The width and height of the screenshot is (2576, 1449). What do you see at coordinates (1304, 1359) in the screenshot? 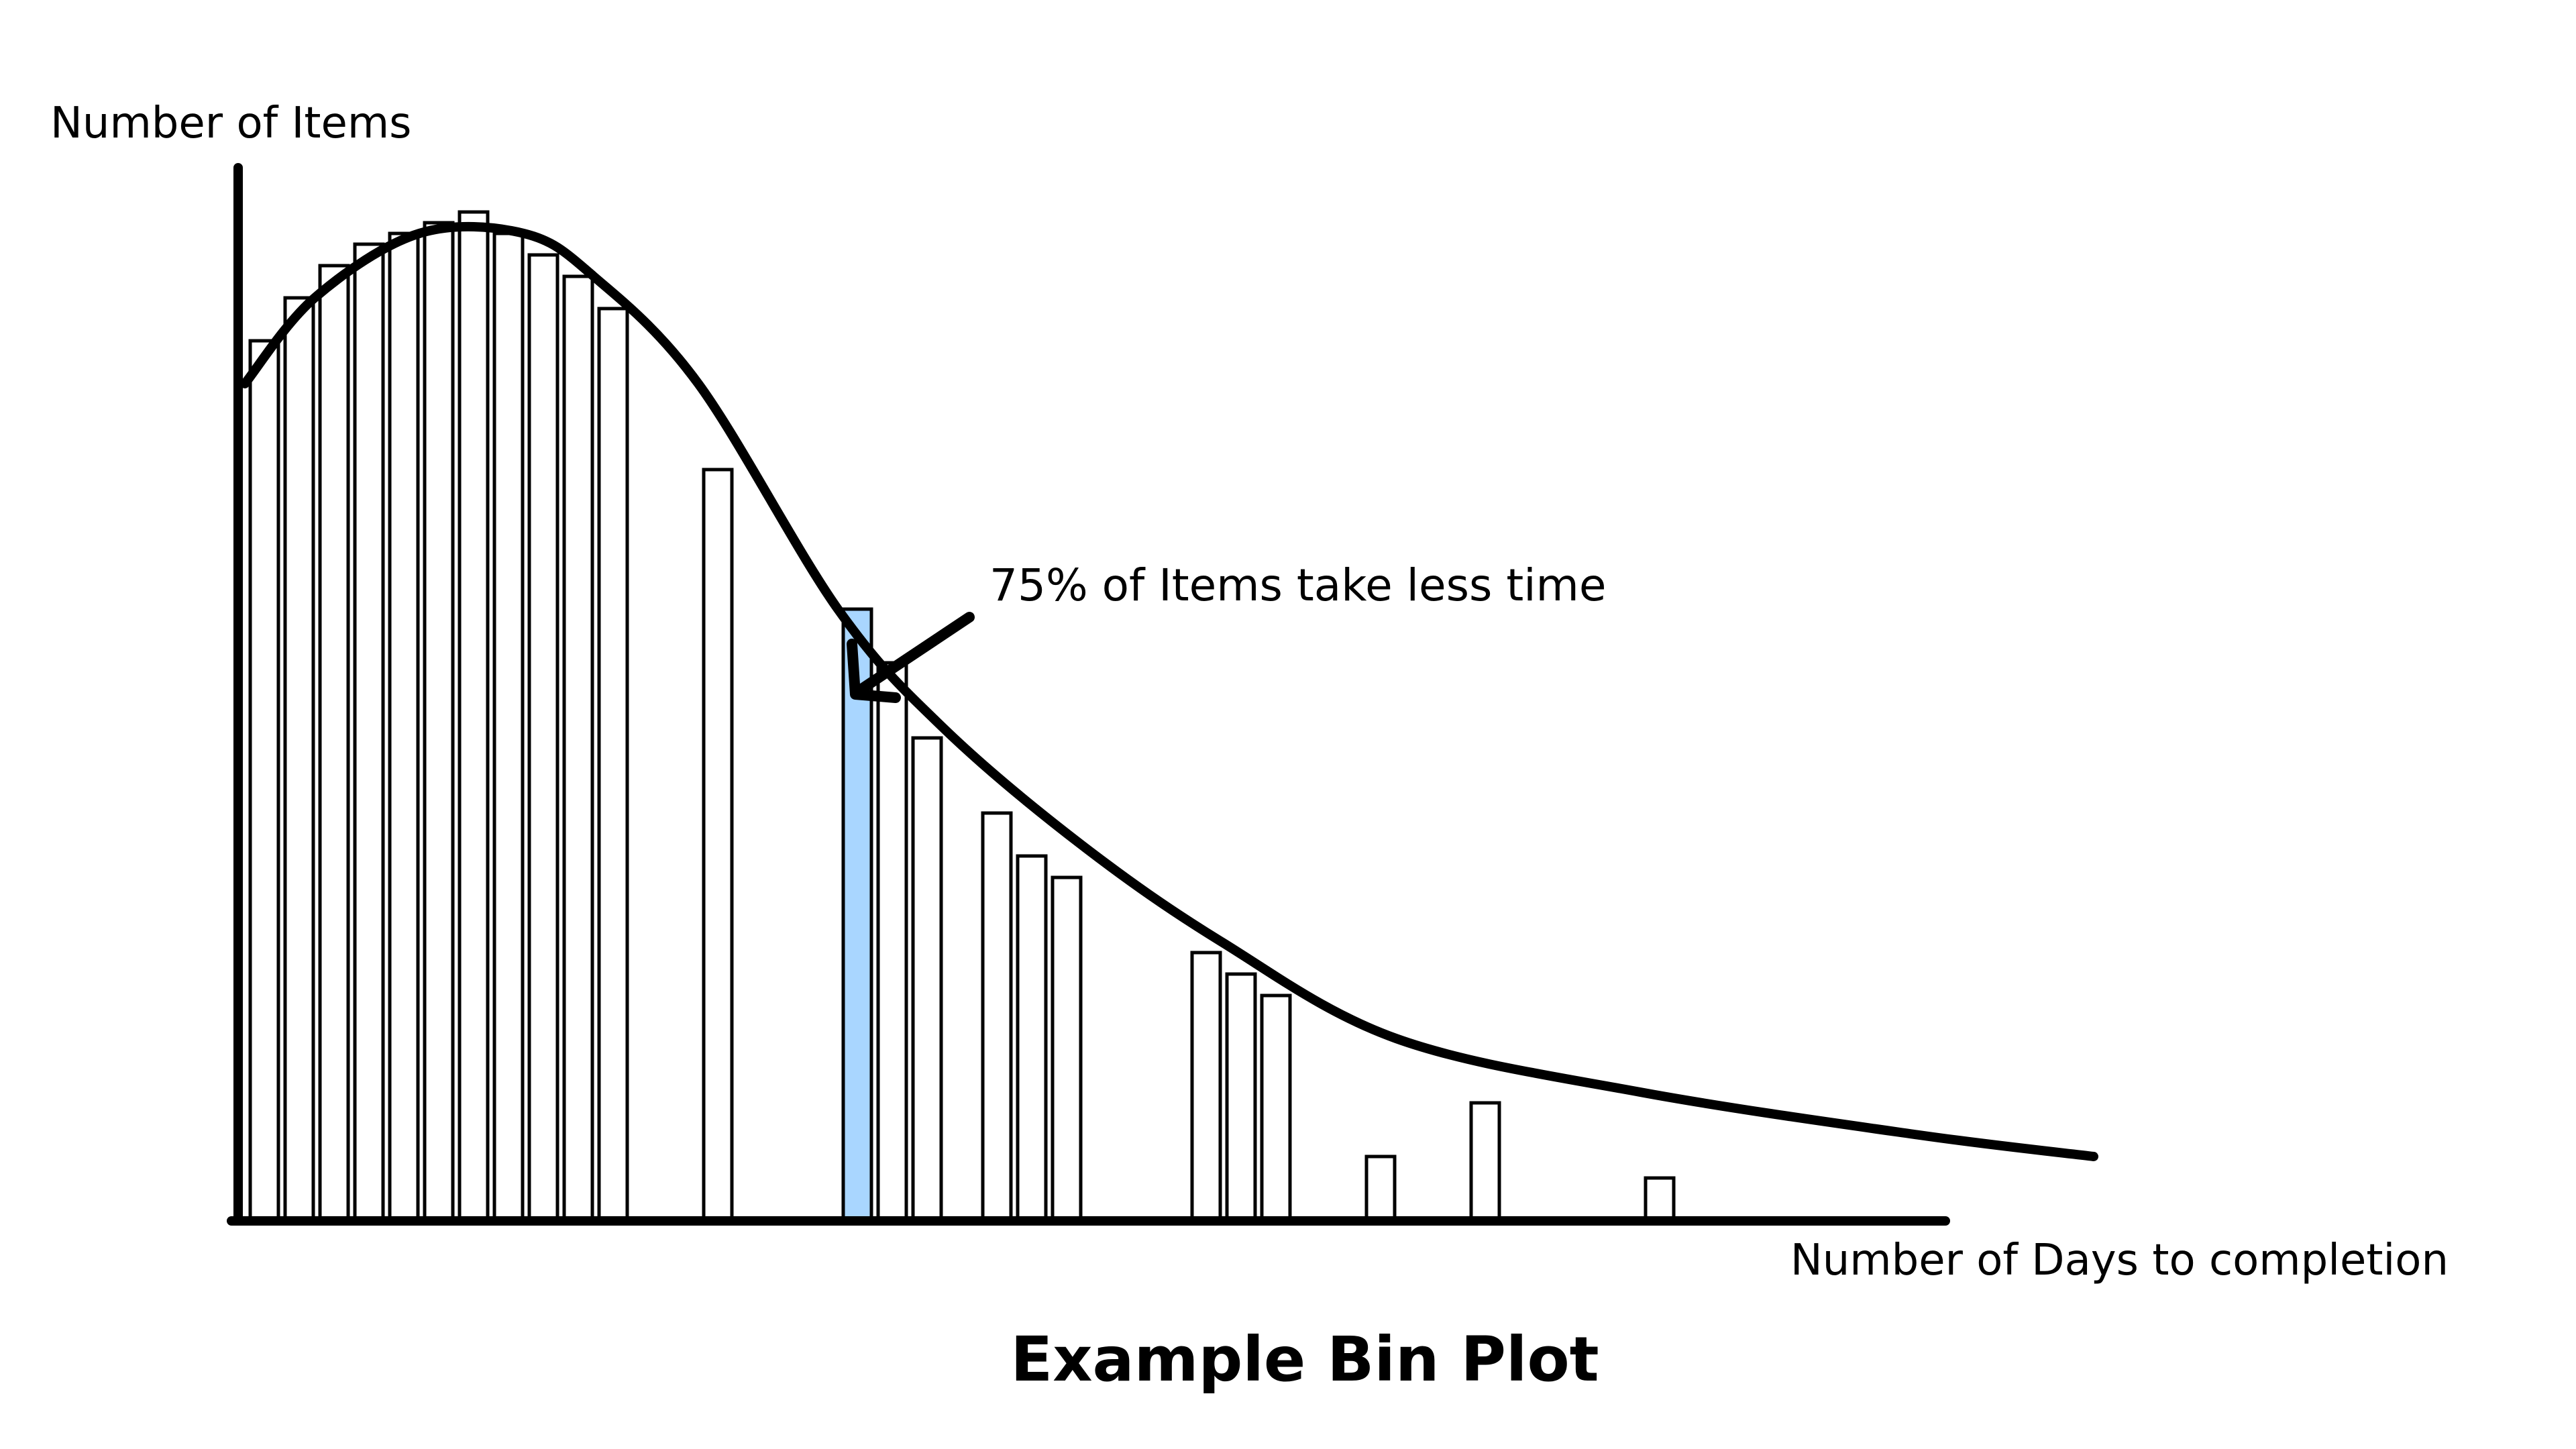
I see `chart-title: Example Bin Plot` at bounding box center [1304, 1359].